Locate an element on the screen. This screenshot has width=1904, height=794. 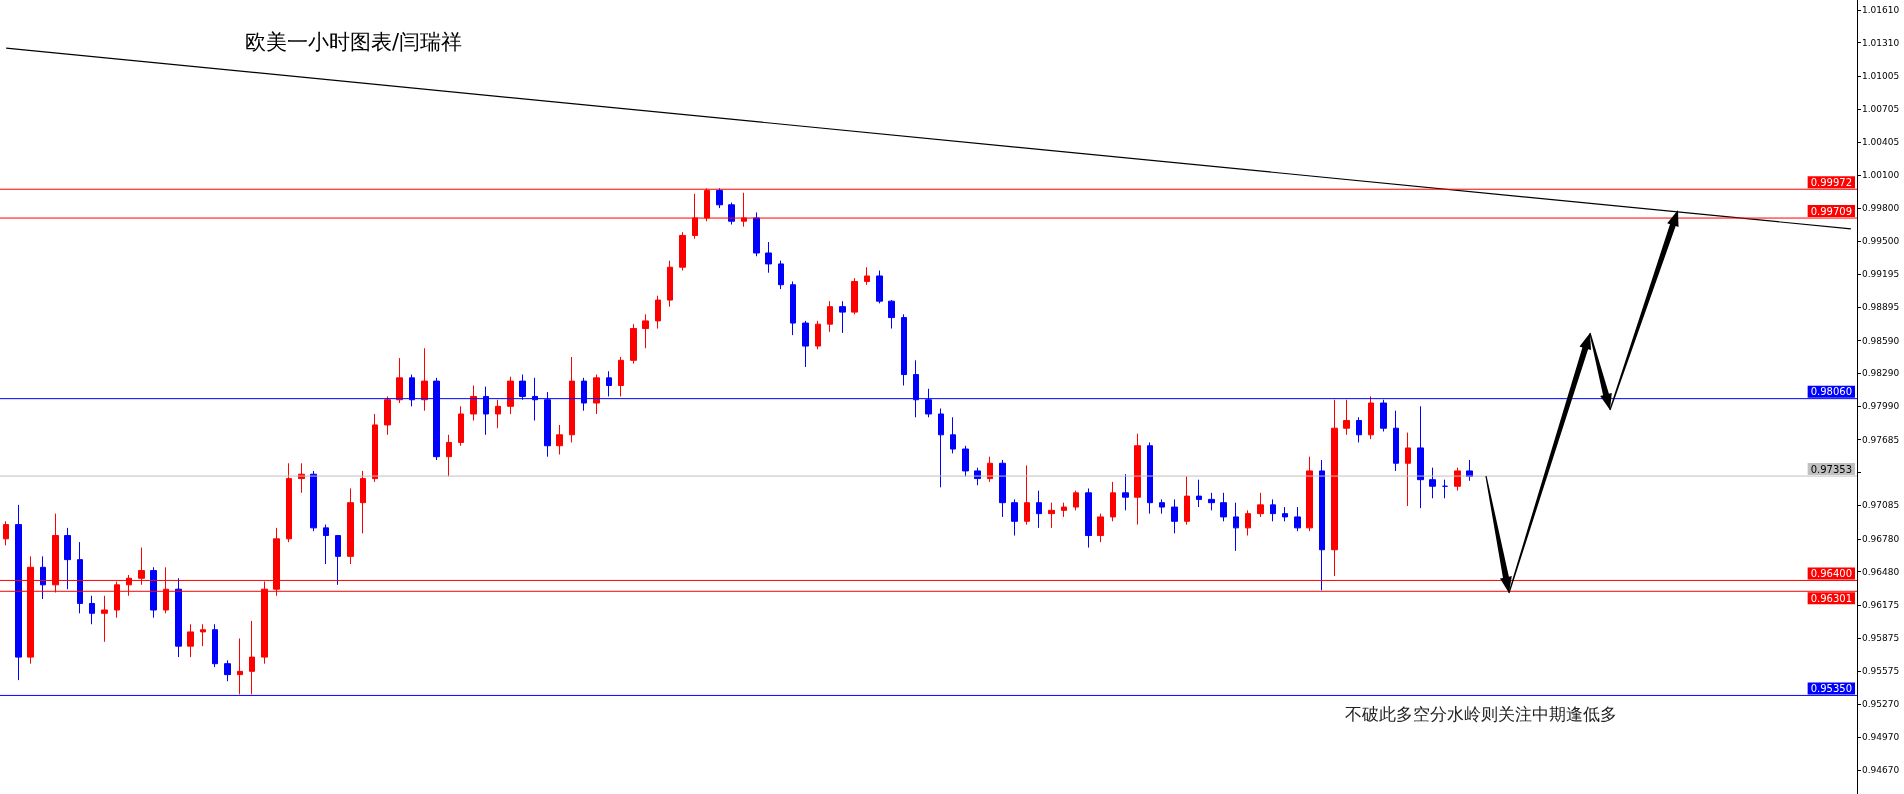
y-tick-label: 0.99800 is located at coordinates (1881, 208).